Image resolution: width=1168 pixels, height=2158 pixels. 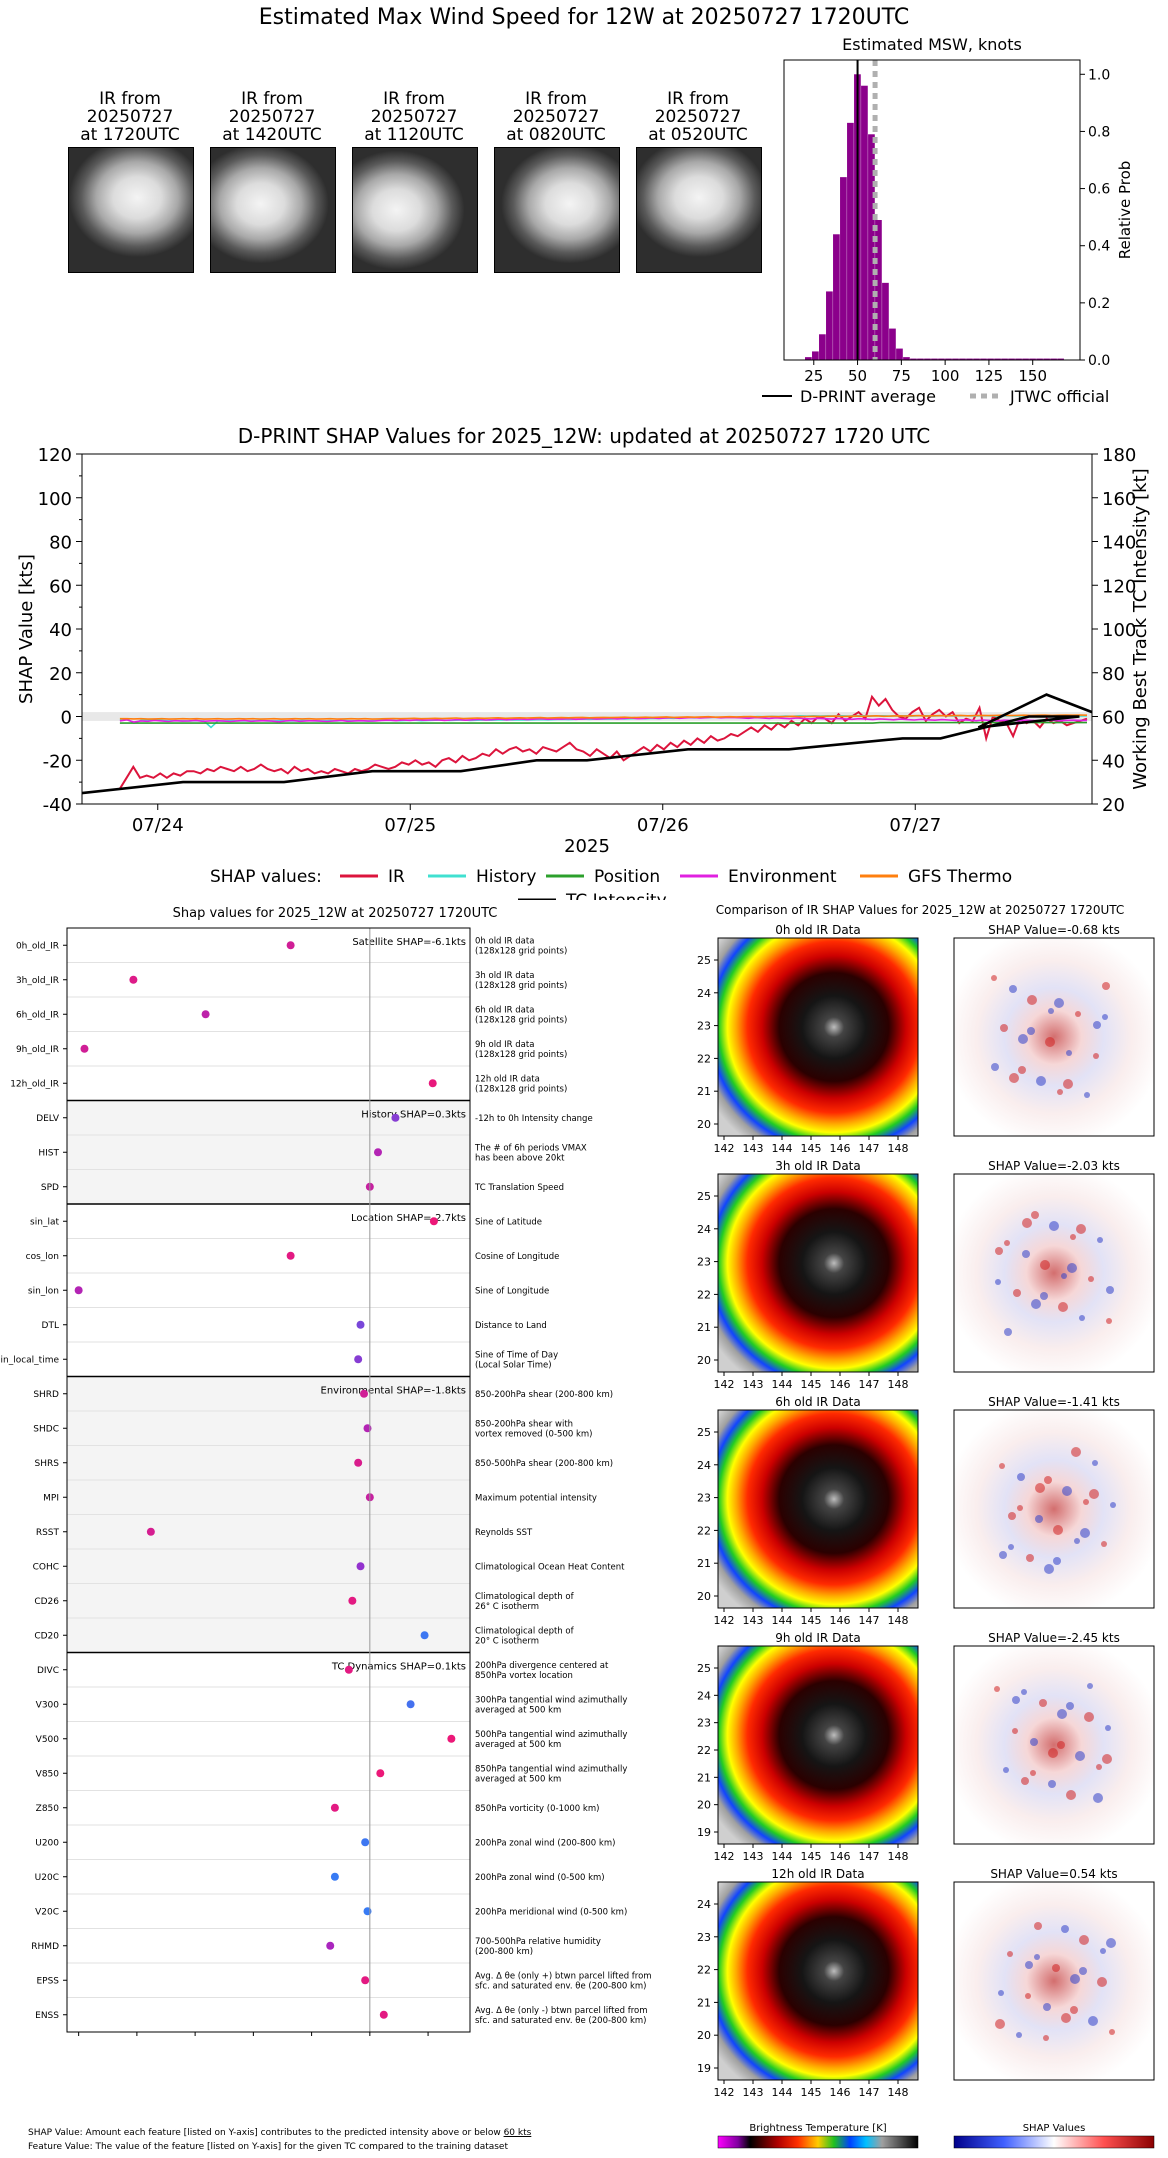 I want to click on legend-jtwc-label: JTWC official, so click(x=1059, y=396).